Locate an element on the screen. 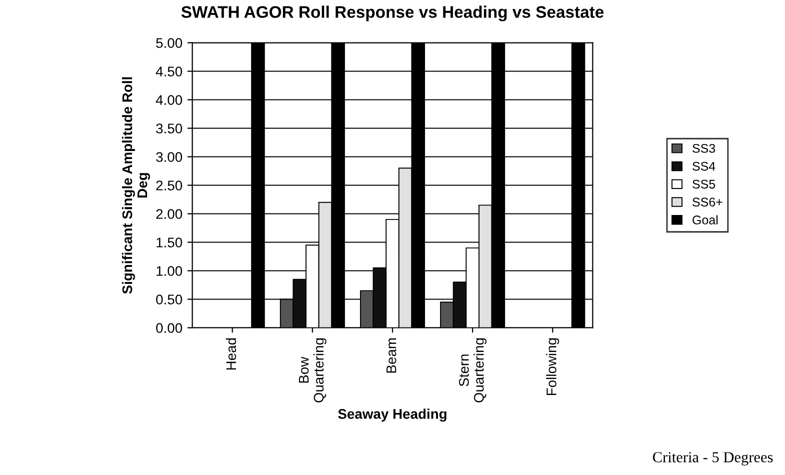 The height and width of the screenshot is (475, 785). x-tick-label: Head is located at coordinates (231, 354).